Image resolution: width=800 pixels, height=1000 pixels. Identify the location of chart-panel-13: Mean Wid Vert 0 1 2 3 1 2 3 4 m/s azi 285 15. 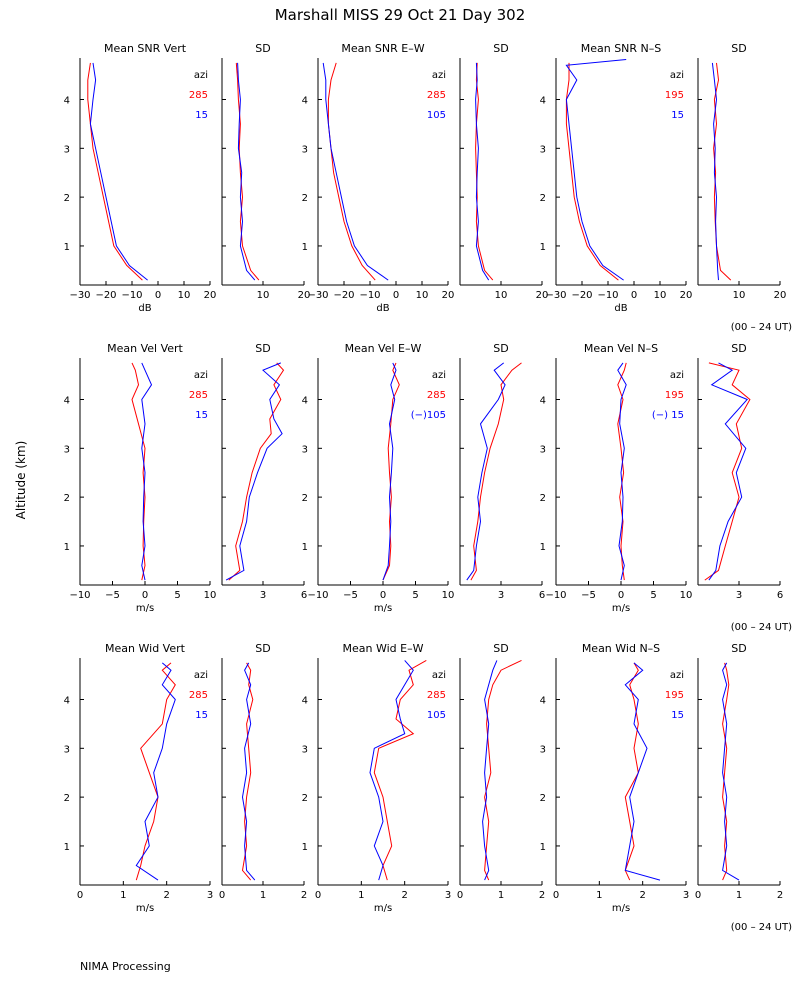
(139, 778).